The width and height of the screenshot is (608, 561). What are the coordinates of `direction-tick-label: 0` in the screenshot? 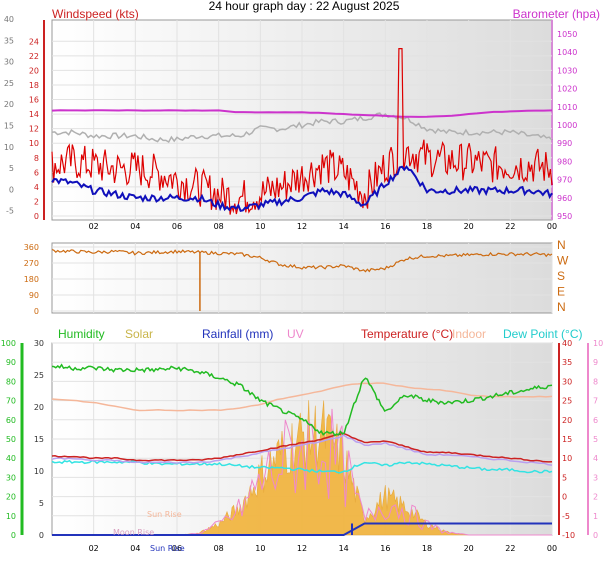 It's located at (36, 311).